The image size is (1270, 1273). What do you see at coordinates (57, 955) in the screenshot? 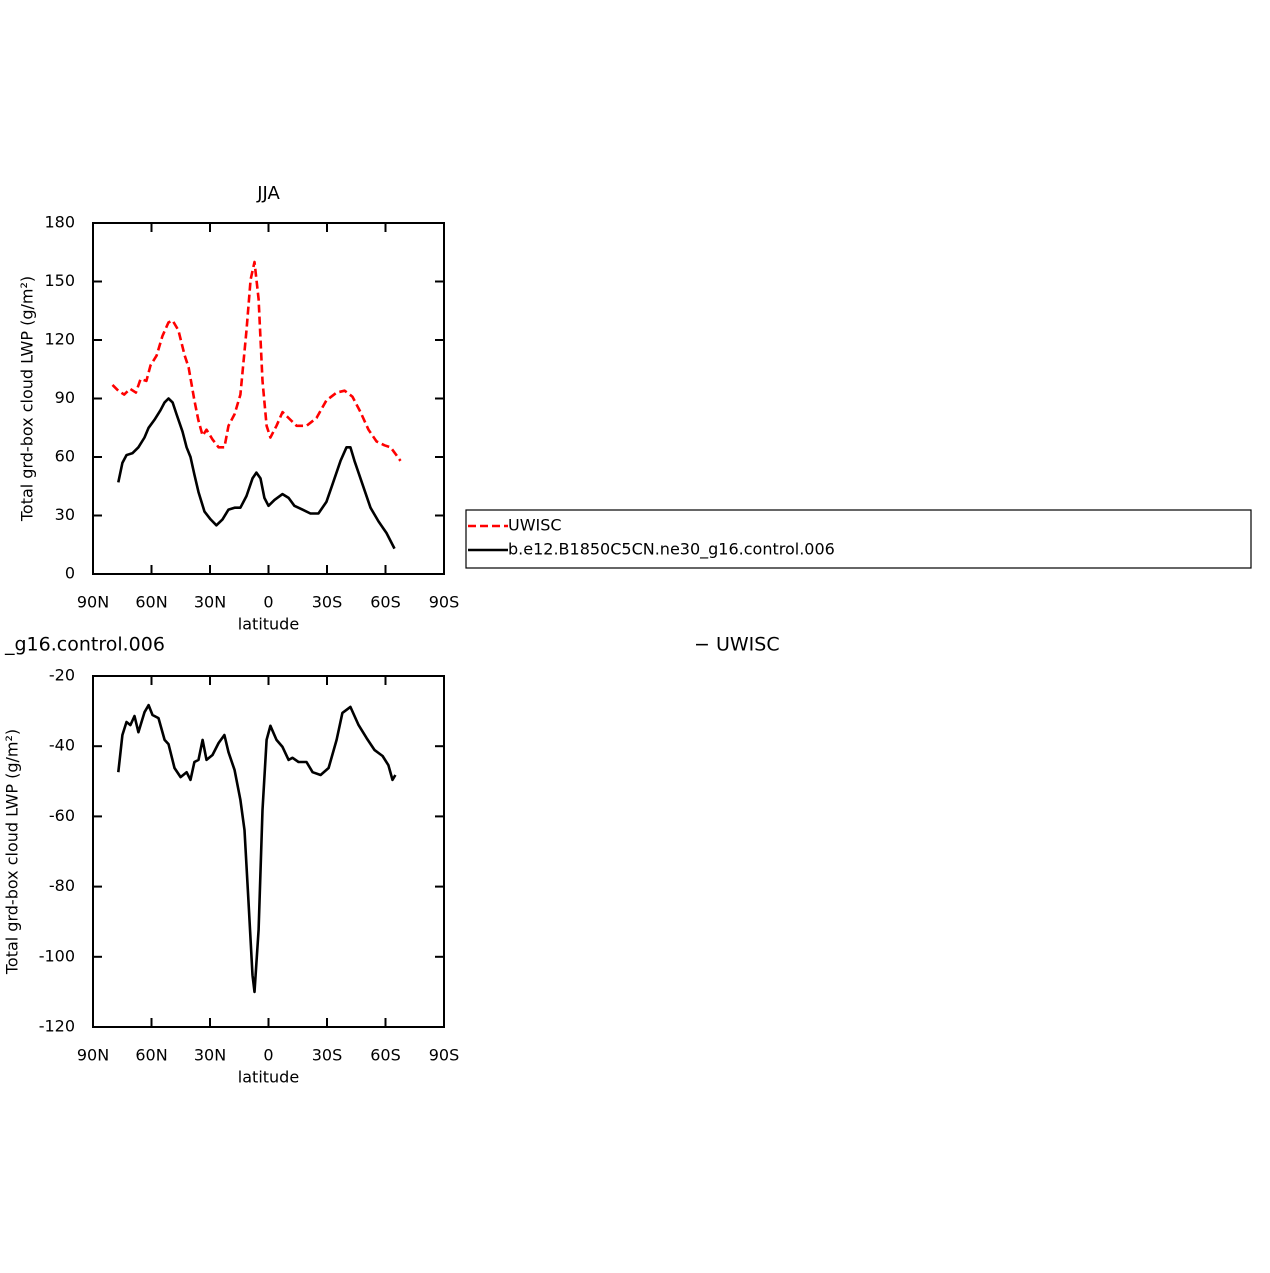
I see `y-tick-label: -100` at bounding box center [57, 955].